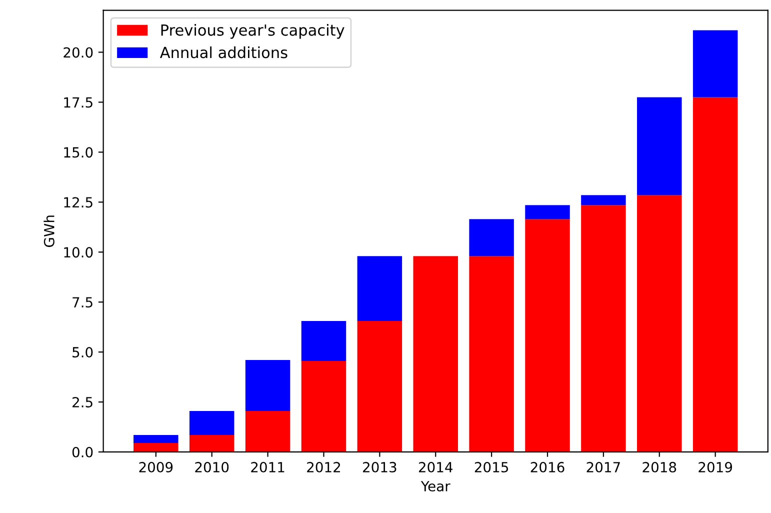 The image size is (771, 513). I want to click on y-tick-label: 17.5, so click(78, 102).